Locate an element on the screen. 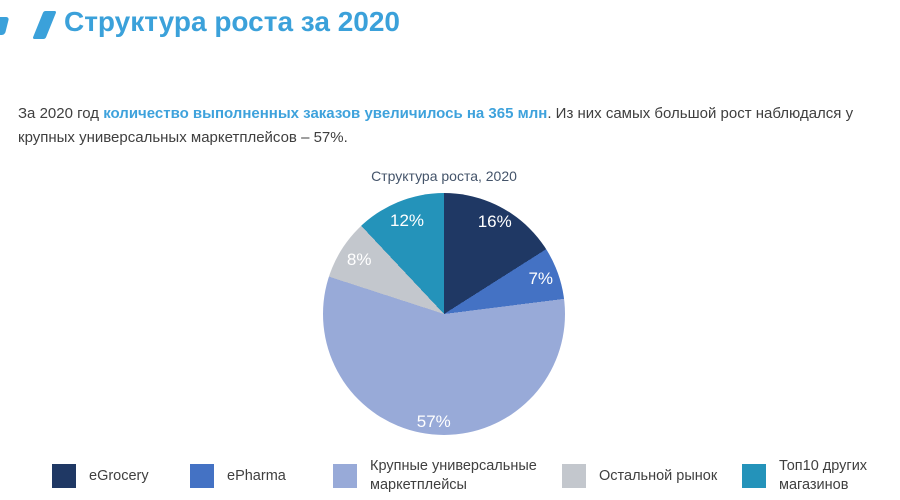 The image size is (900, 500). chart-title: Структура роста, 2020 is located at coordinates (444, 176).